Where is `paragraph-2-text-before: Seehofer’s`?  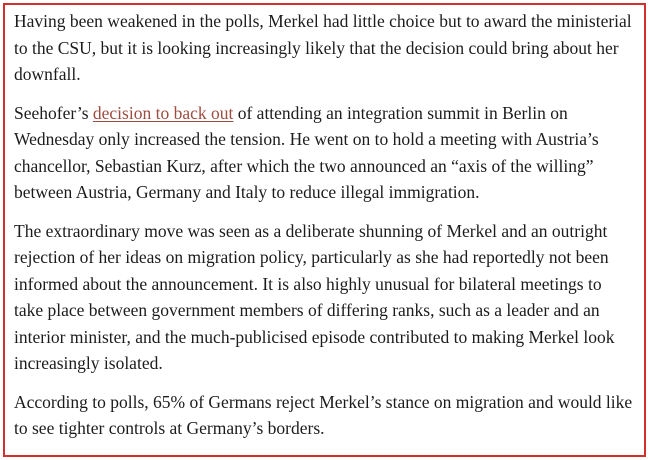
paragraph-2-text-before: Seehofer’s is located at coordinates (53, 112).